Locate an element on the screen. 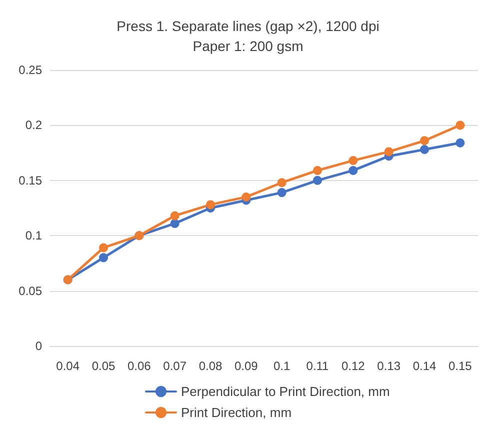 This screenshot has height=446, width=496. x-tick-label: 0.12 is located at coordinates (353, 366).